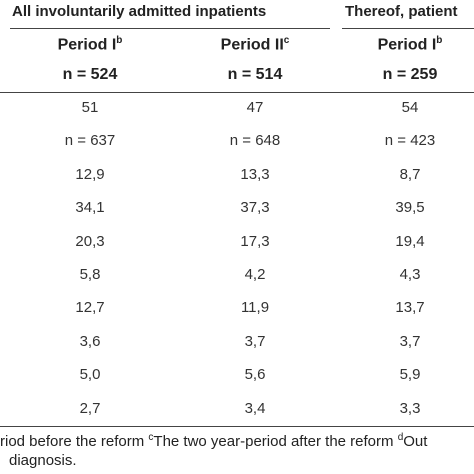  I want to click on column-n-period-1b: n = 259, so click(410, 74).